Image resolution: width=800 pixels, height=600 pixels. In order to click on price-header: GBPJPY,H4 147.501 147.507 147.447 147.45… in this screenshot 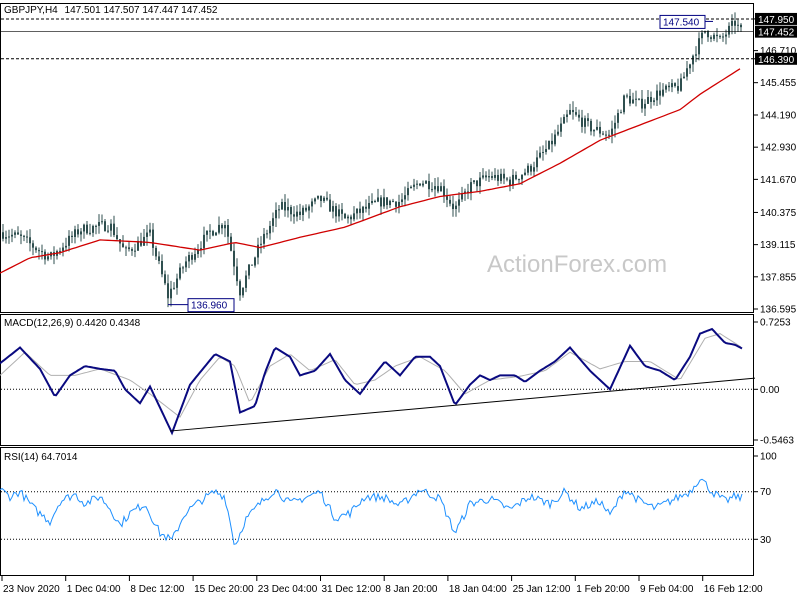, I will do `click(111, 10)`.